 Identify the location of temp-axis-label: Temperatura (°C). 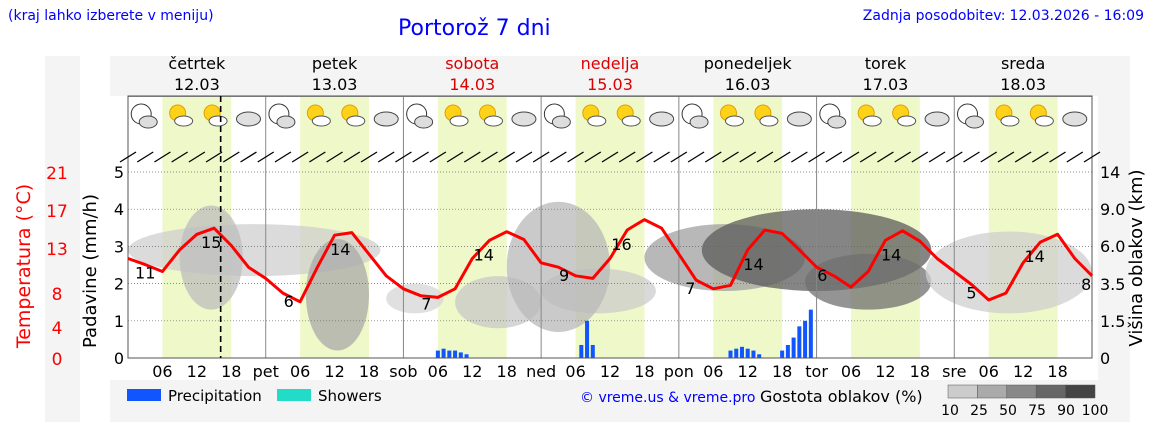
(24, 266).